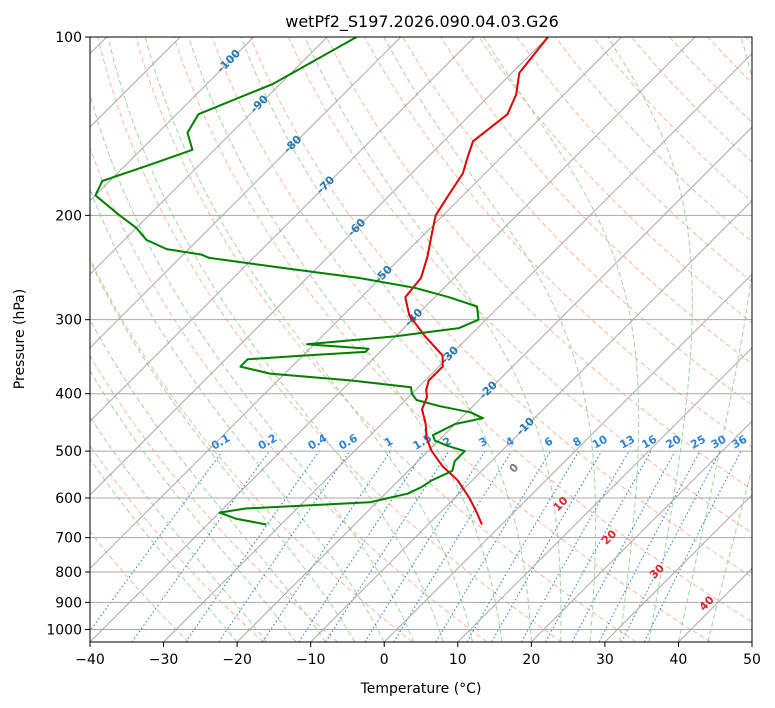 This screenshot has height=708, width=775. I want to click on x-tick-label: 10, so click(458, 660).